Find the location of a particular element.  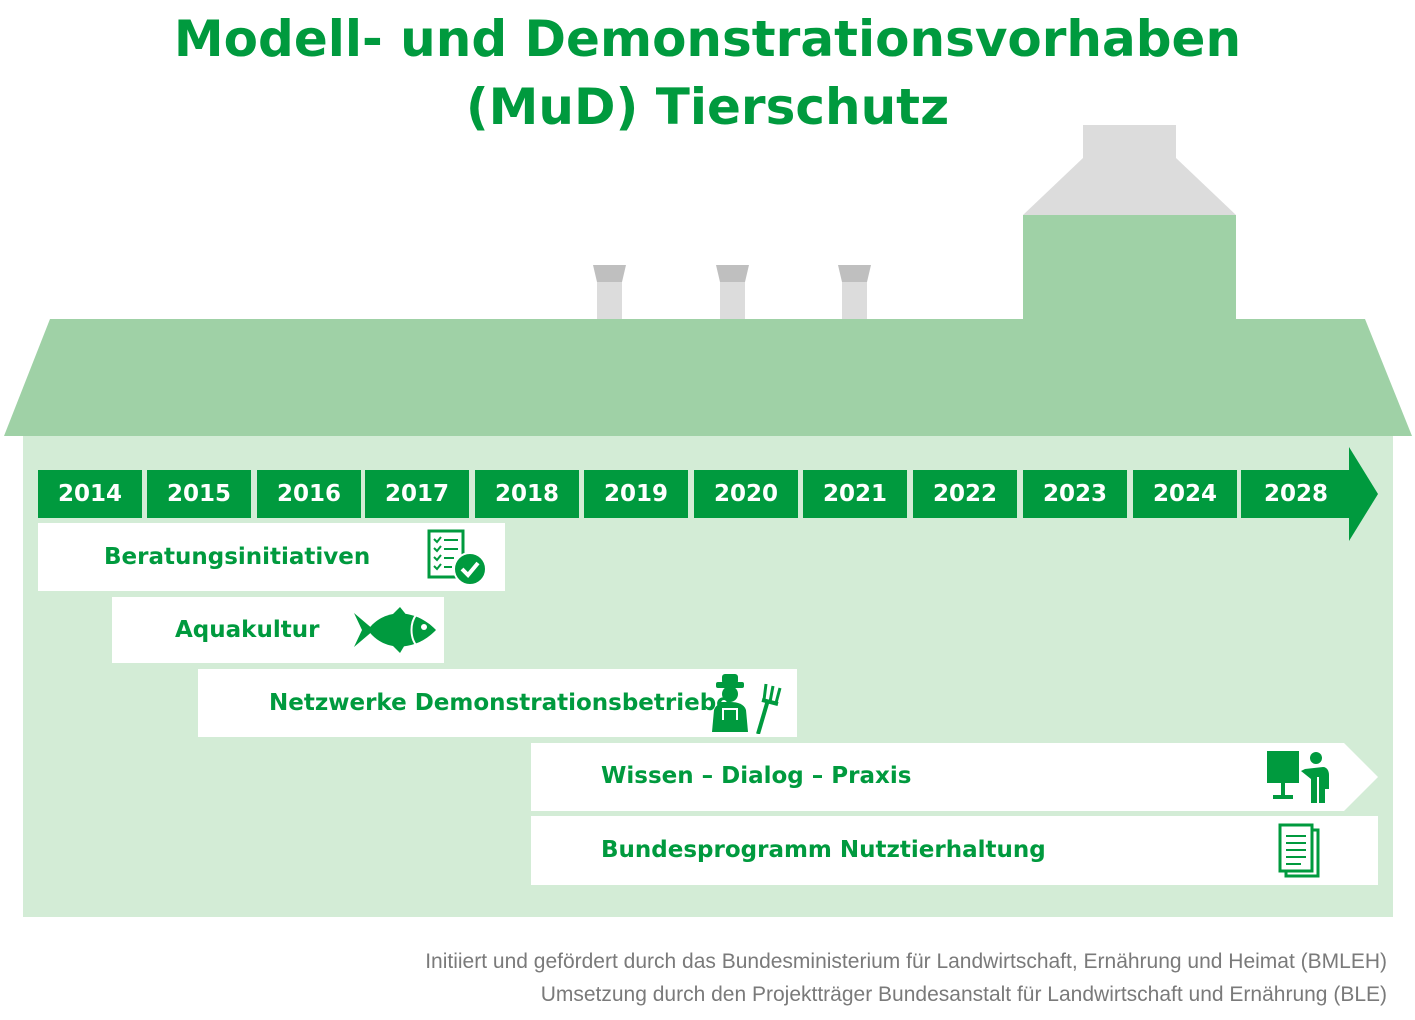

program-bar-bundesprogramm-nutztierhaltung: Bundesprogramm Nutztierhaltung is located at coordinates (954, 850).